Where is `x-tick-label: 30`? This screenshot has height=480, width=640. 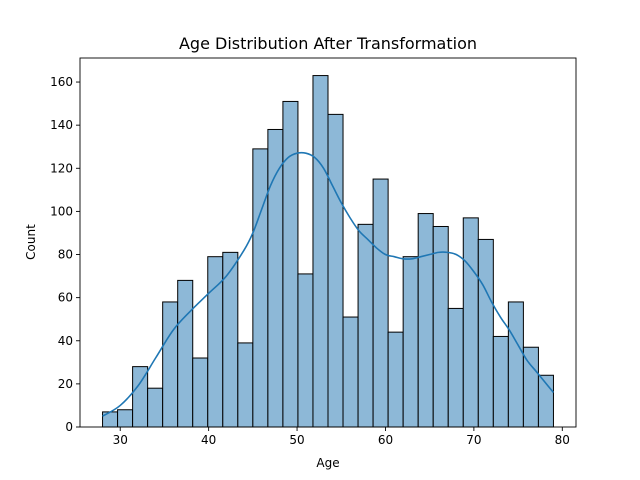
x-tick-label: 30 is located at coordinates (120, 440).